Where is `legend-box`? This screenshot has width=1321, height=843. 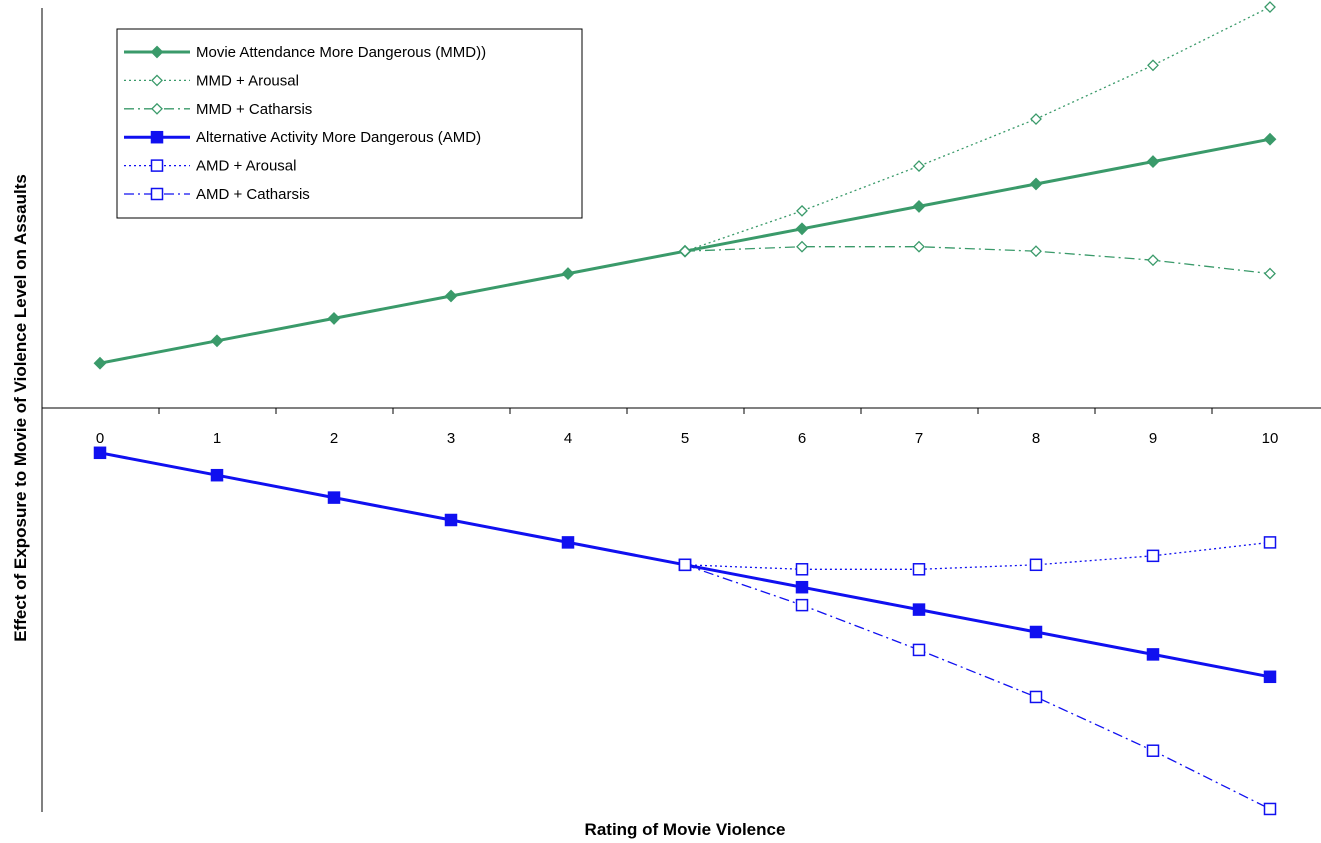 legend-box is located at coordinates (349, 123).